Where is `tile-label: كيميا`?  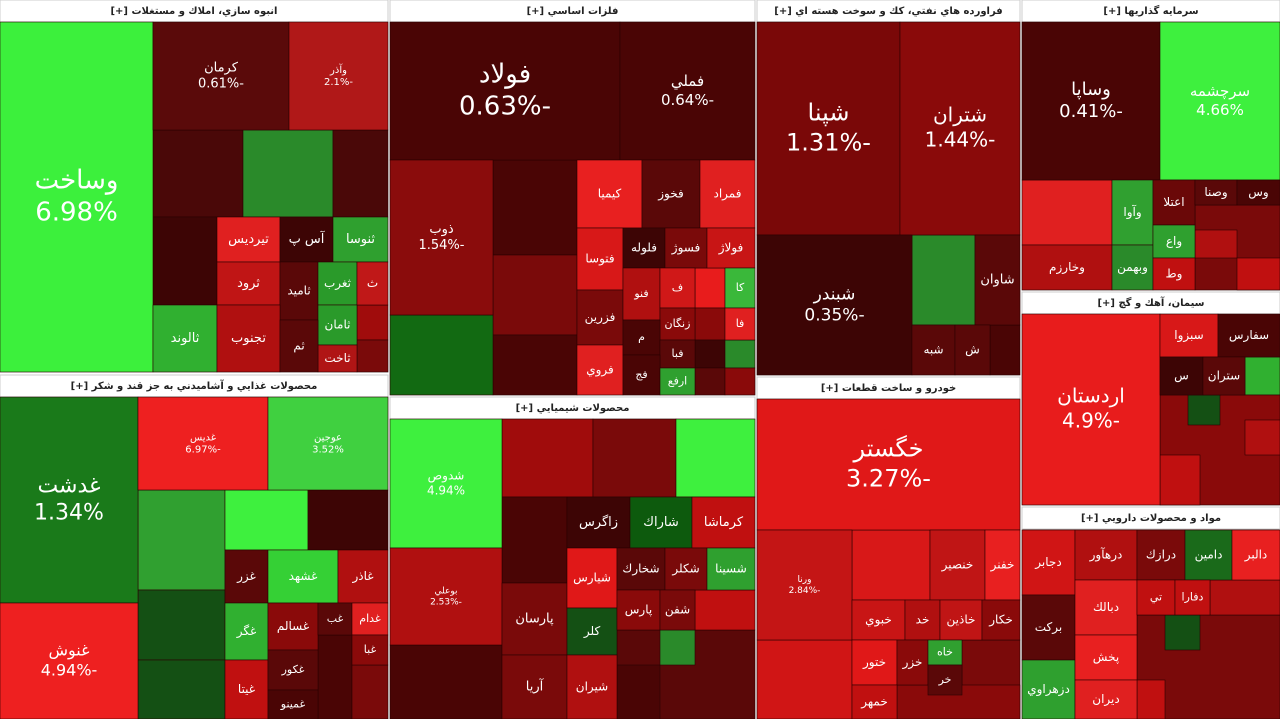
tile-label: كيميا is located at coordinates (610, 194).